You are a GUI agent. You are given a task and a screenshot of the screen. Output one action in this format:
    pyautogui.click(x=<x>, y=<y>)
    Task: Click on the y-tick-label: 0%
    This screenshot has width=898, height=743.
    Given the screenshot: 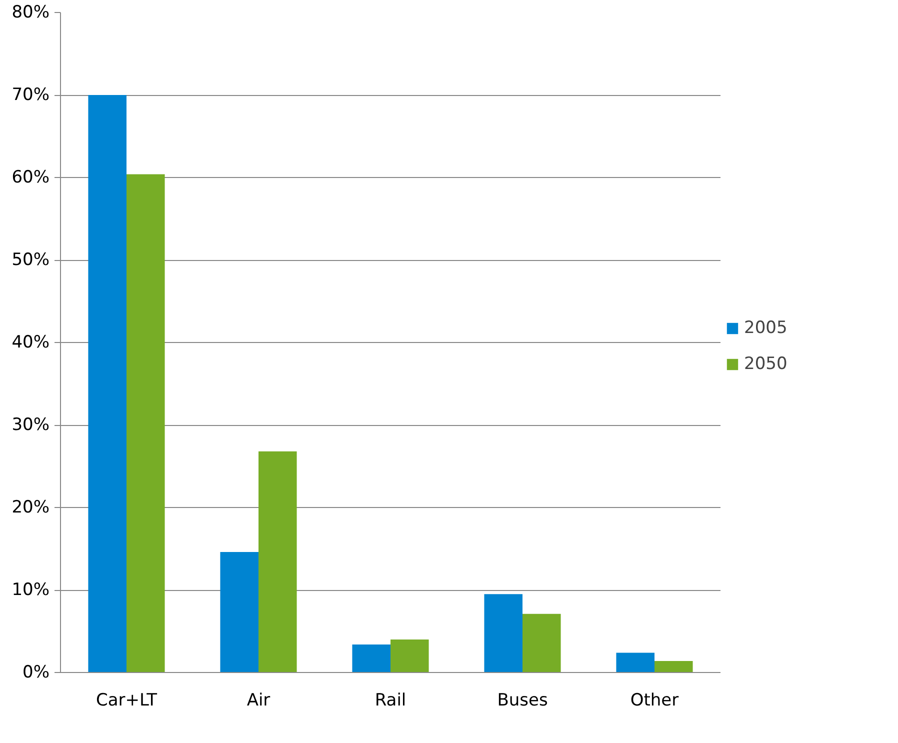 What is the action you would take?
    pyautogui.click(x=36, y=672)
    